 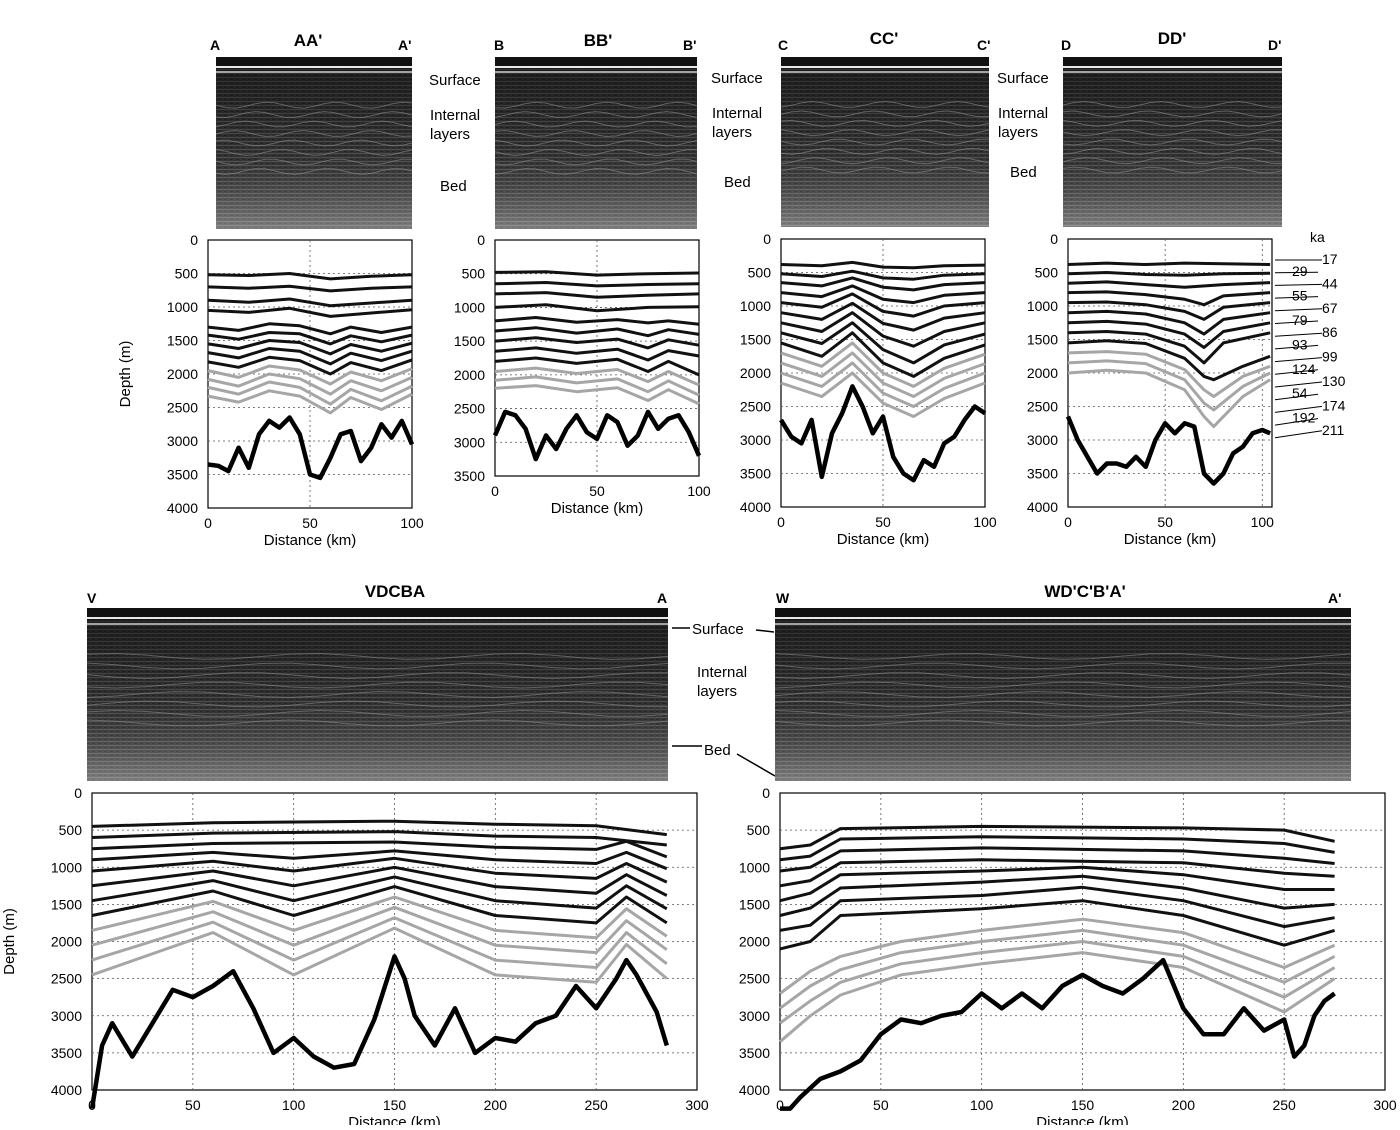 What do you see at coordinates (453, 186) in the screenshot?
I see `bed-label: Bed` at bounding box center [453, 186].